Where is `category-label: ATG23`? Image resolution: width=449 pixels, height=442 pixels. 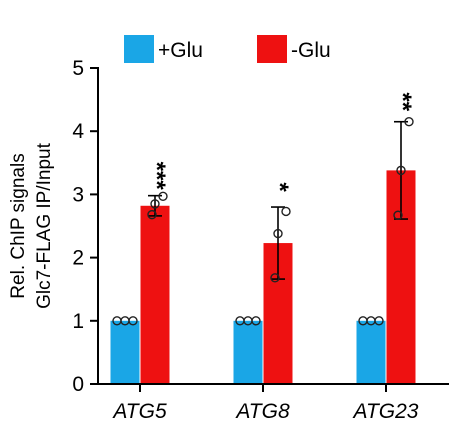
category-label: ATG23 is located at coordinates (385, 411).